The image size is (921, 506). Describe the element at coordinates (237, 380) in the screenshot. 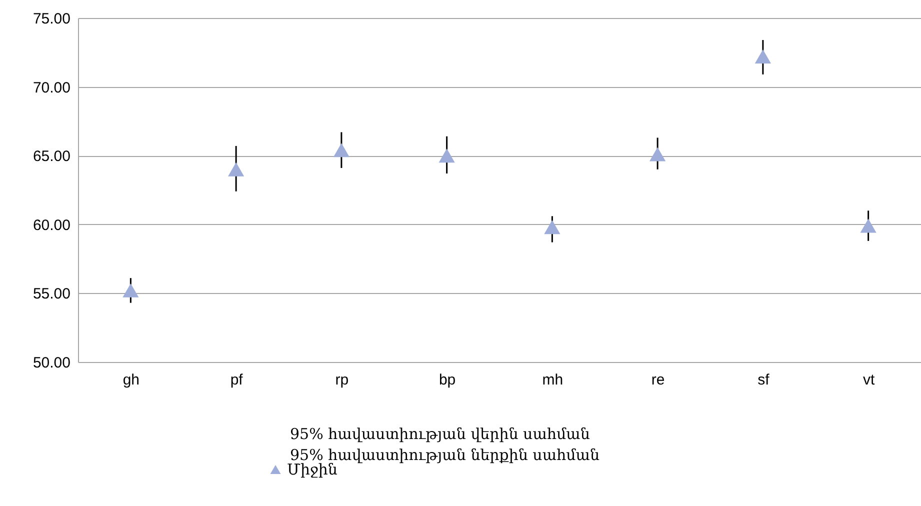

I see `x-tick-label: pf` at that location.